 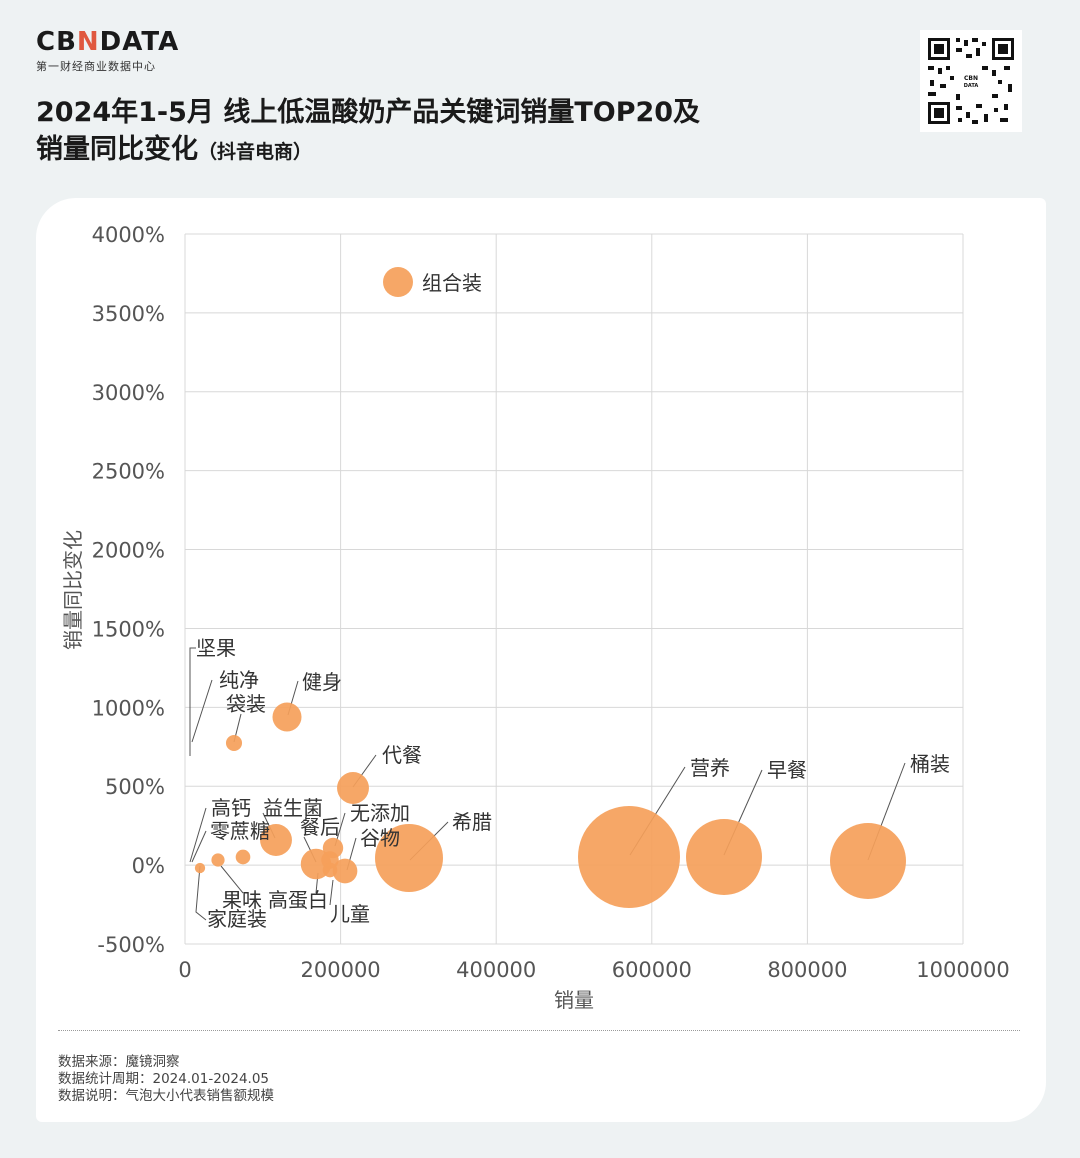 What do you see at coordinates (218, 860) in the screenshot?
I see `bubble-零蔗糖` at bounding box center [218, 860].